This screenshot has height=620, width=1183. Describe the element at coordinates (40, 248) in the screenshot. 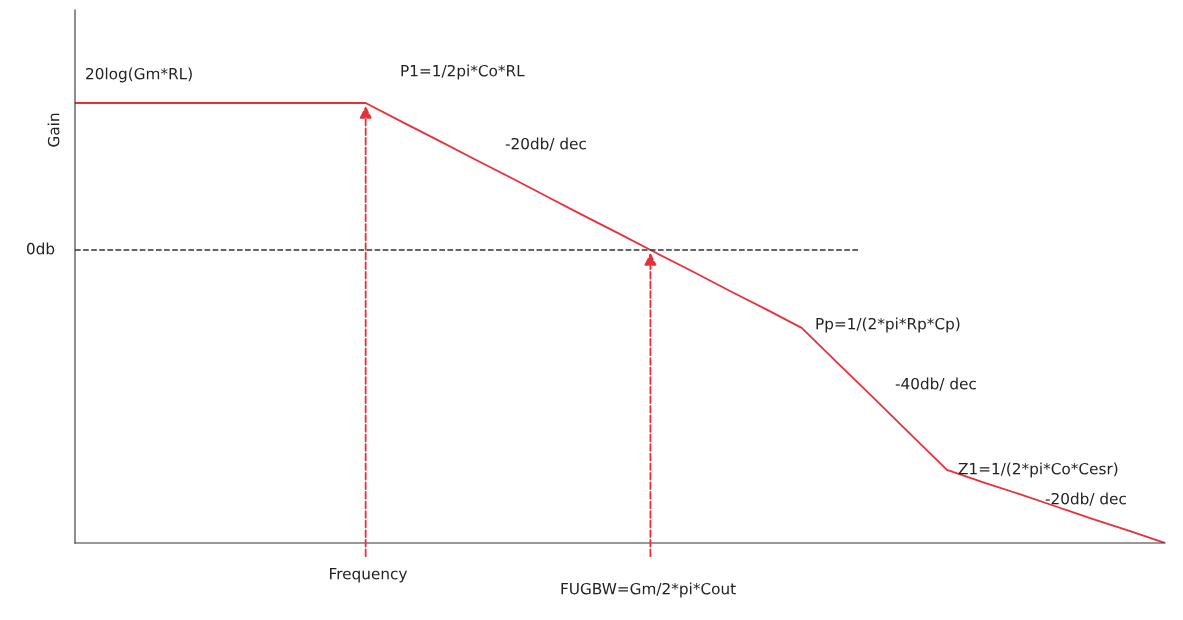

I see `ref-line-label: 0db` at that location.